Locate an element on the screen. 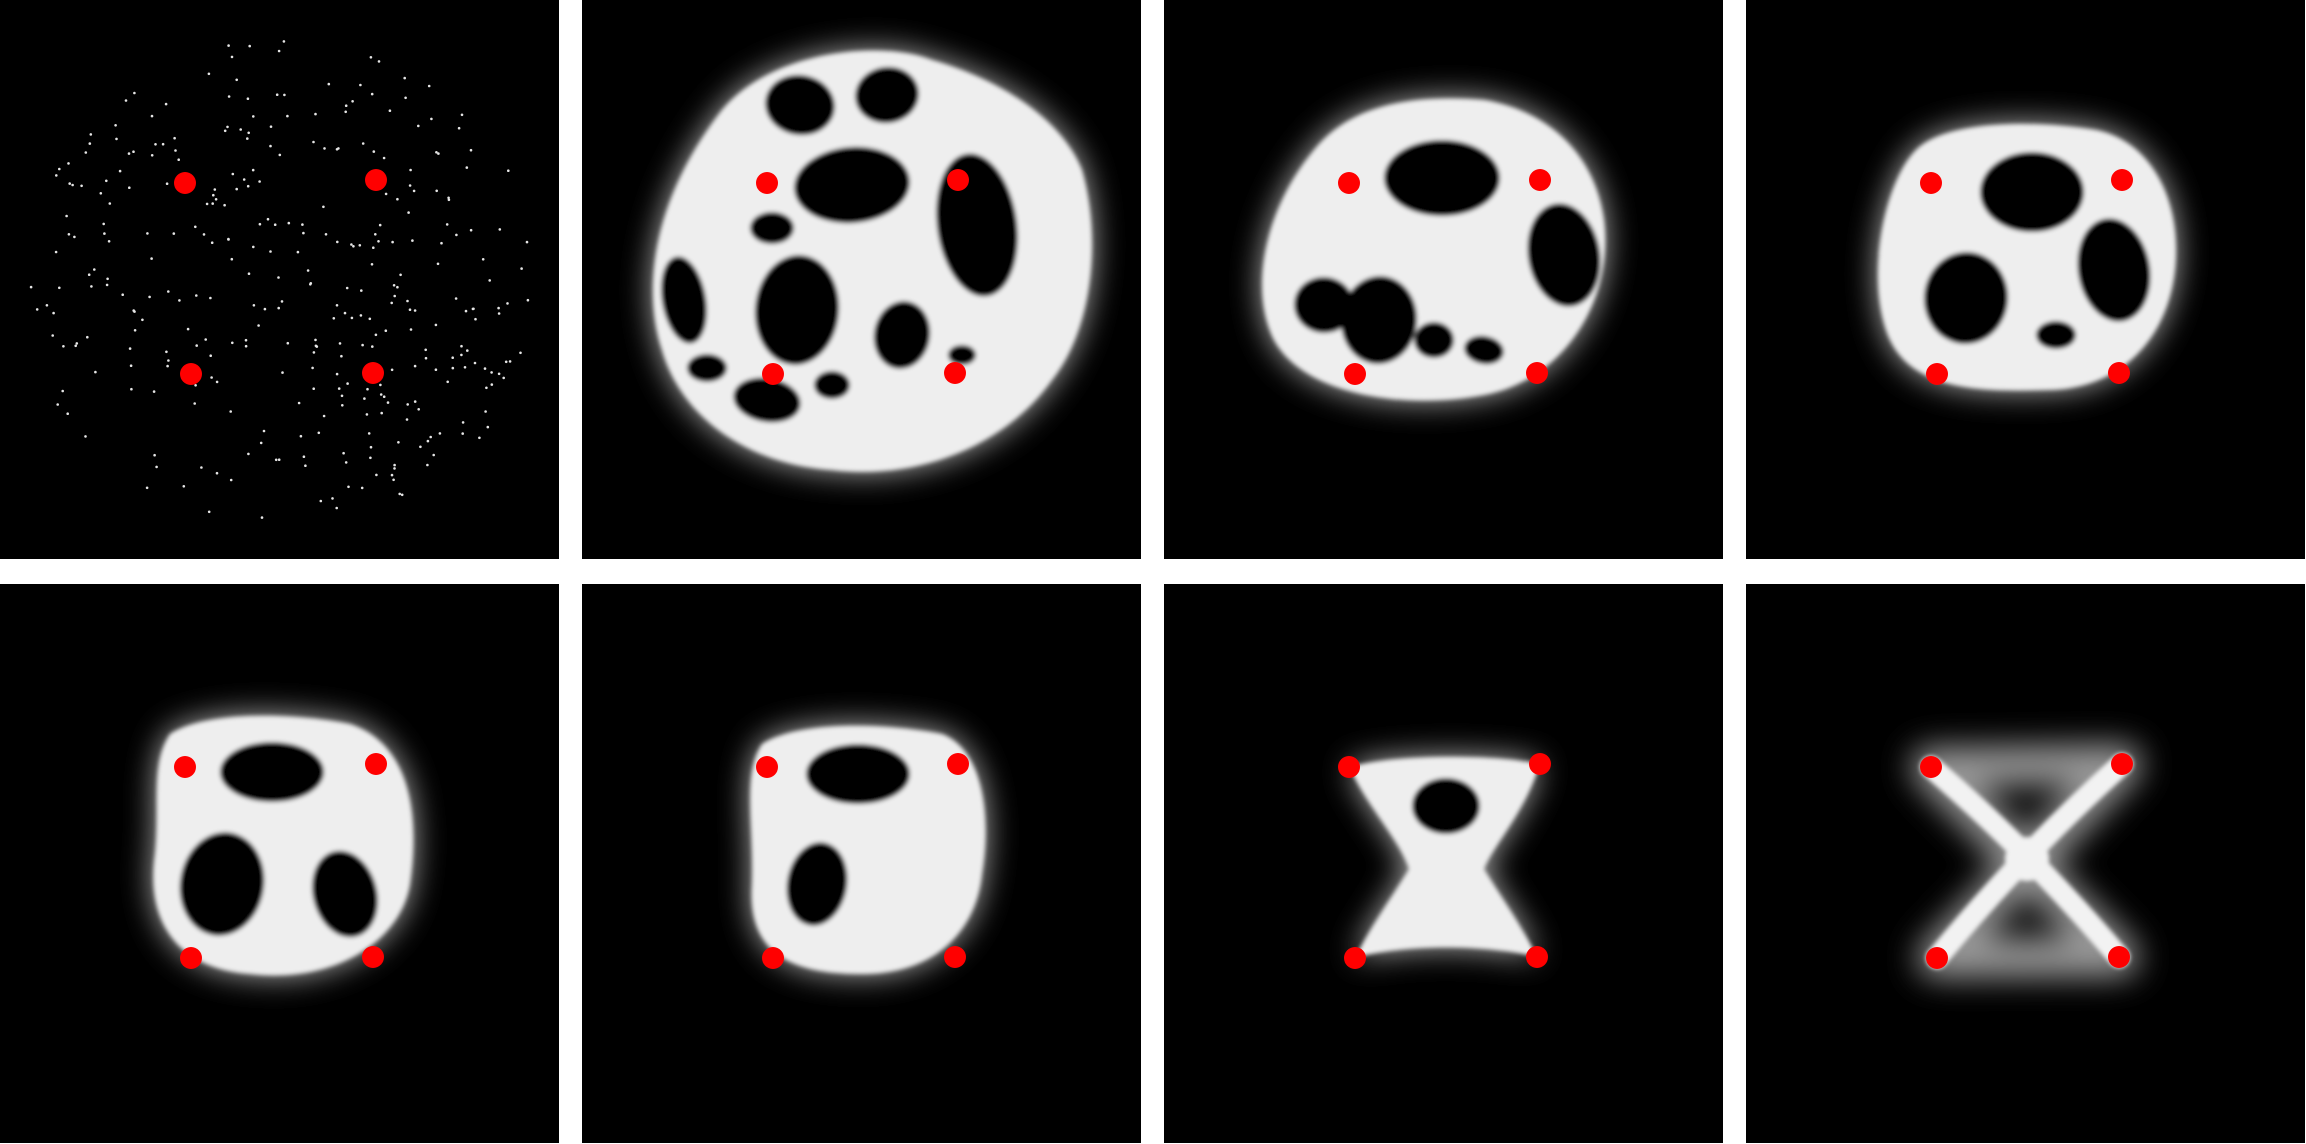  panel-stage-5-network is located at coordinates (279, 863).